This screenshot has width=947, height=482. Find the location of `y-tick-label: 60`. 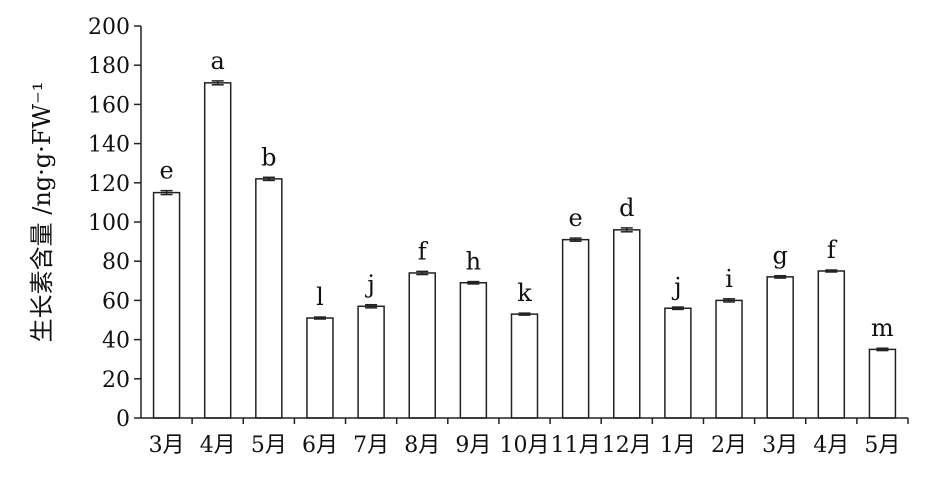

y-tick-label: 60 is located at coordinates (116, 301).